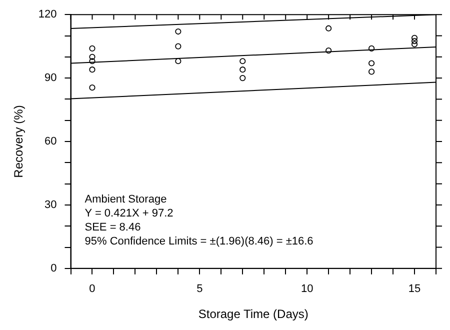 This screenshot has width=450, height=330. I want to click on x-tick-label: 5, so click(199, 289).